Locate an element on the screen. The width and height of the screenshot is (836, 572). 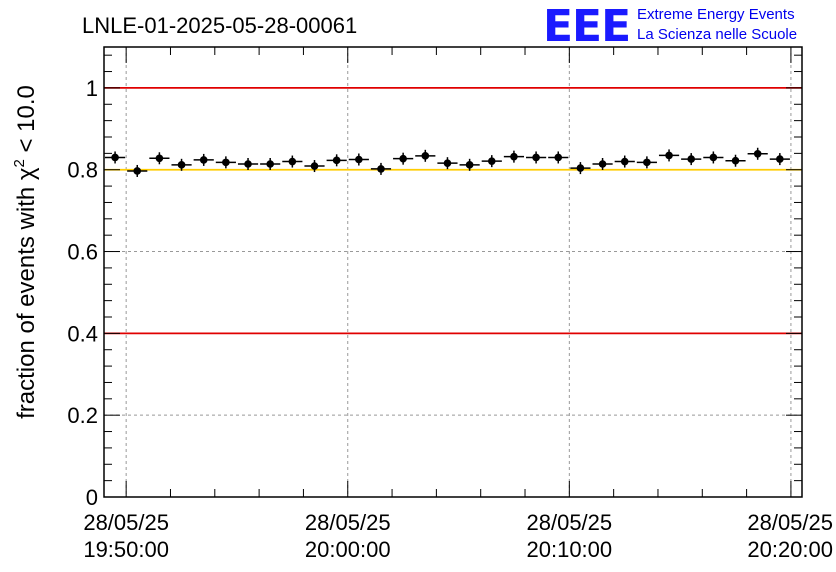
y-tick-label: 0.2 is located at coordinates (82, 415).